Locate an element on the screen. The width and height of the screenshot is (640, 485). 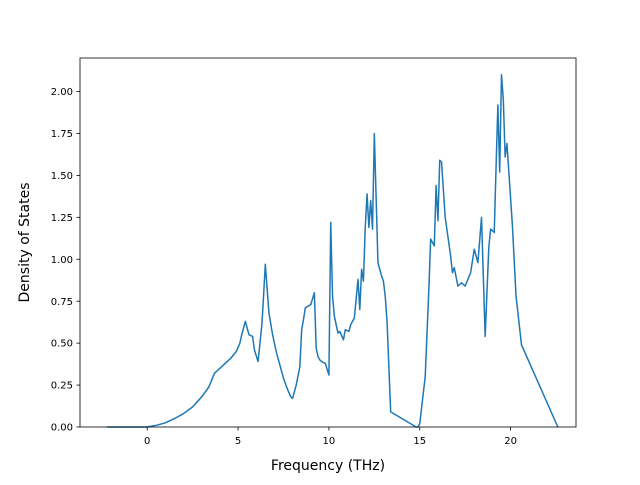
y-tick-label: 2.00 is located at coordinates (62, 92).